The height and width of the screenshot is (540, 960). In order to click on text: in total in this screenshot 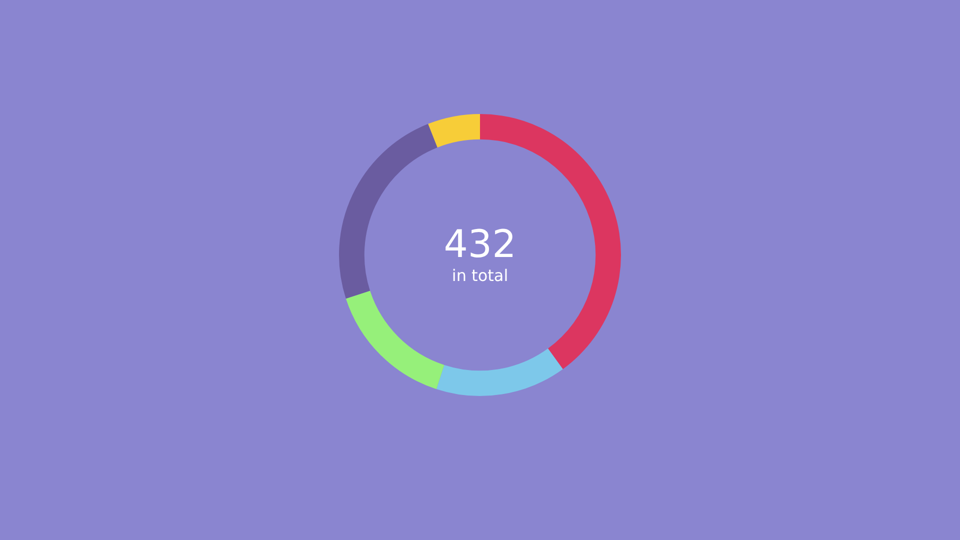, I will do `click(480, 276)`.